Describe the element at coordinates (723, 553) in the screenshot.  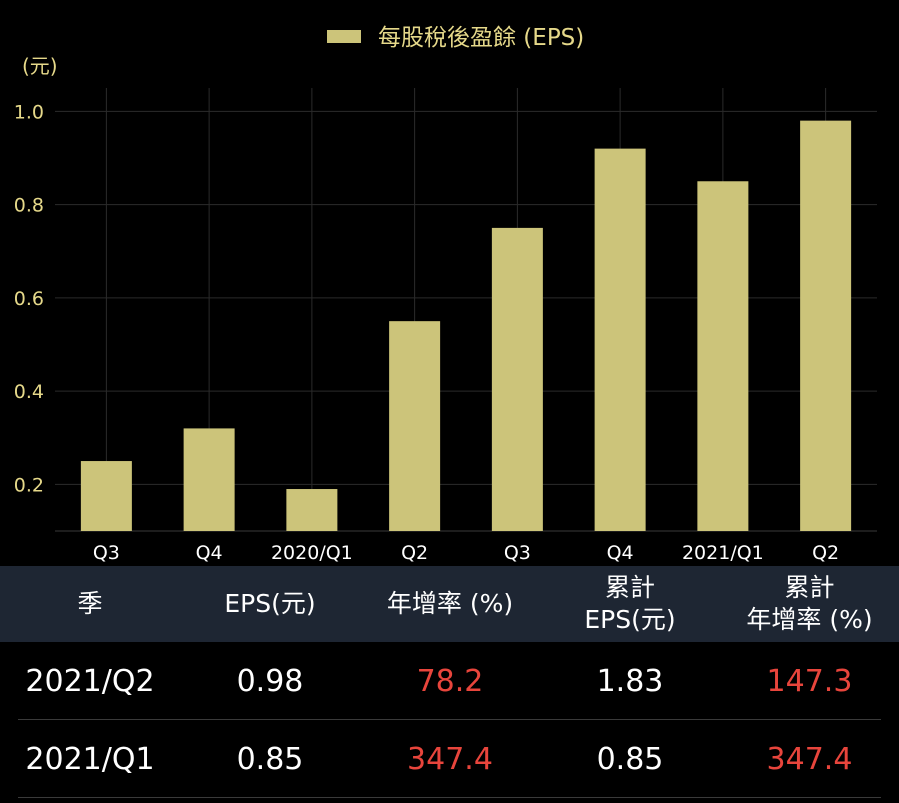
I see `x-tick-label: 2021/Q1` at that location.